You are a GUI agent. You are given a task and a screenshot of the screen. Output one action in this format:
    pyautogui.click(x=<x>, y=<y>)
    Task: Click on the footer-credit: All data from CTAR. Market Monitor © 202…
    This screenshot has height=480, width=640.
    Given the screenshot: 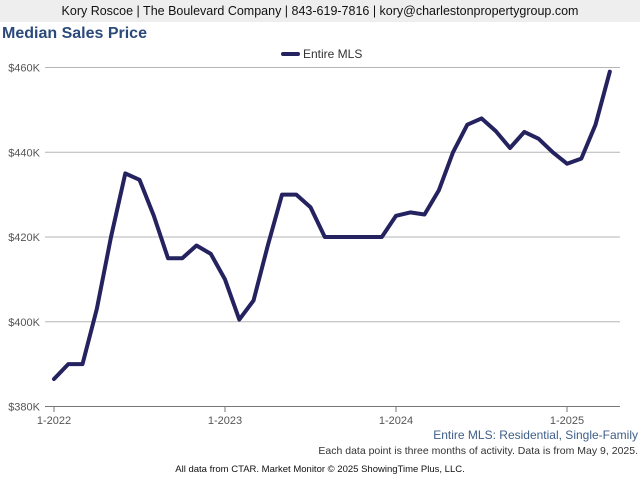 What is the action you would take?
    pyautogui.click(x=320, y=469)
    